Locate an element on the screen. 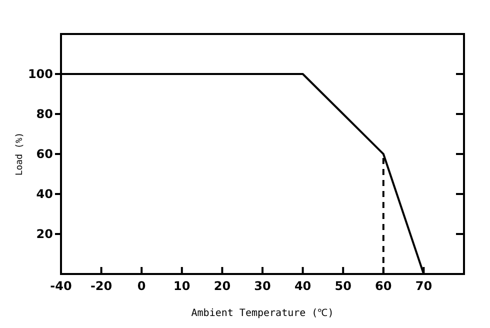 The width and height of the screenshot is (490, 328). x-tick-label: 30 is located at coordinates (262, 286).